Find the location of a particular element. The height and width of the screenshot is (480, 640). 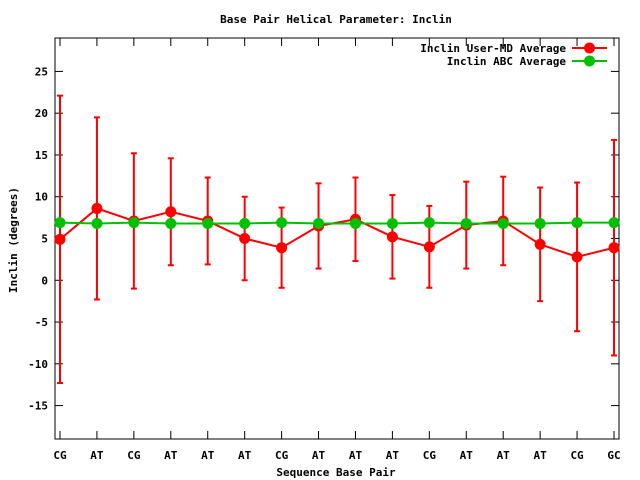

legend-label: Inclin User-MD Average is located at coordinates (493, 48).